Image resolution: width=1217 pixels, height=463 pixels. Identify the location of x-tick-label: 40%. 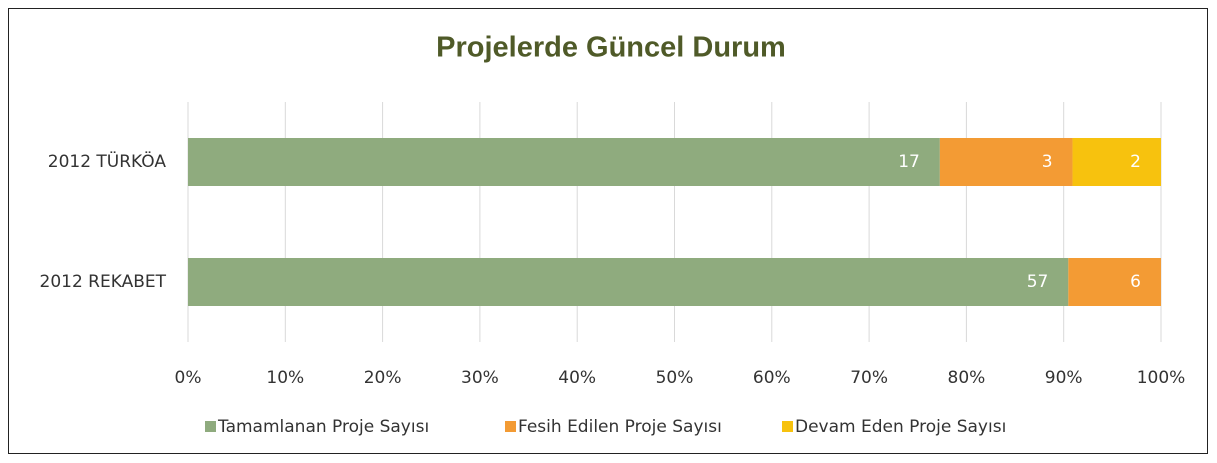
(577, 378).